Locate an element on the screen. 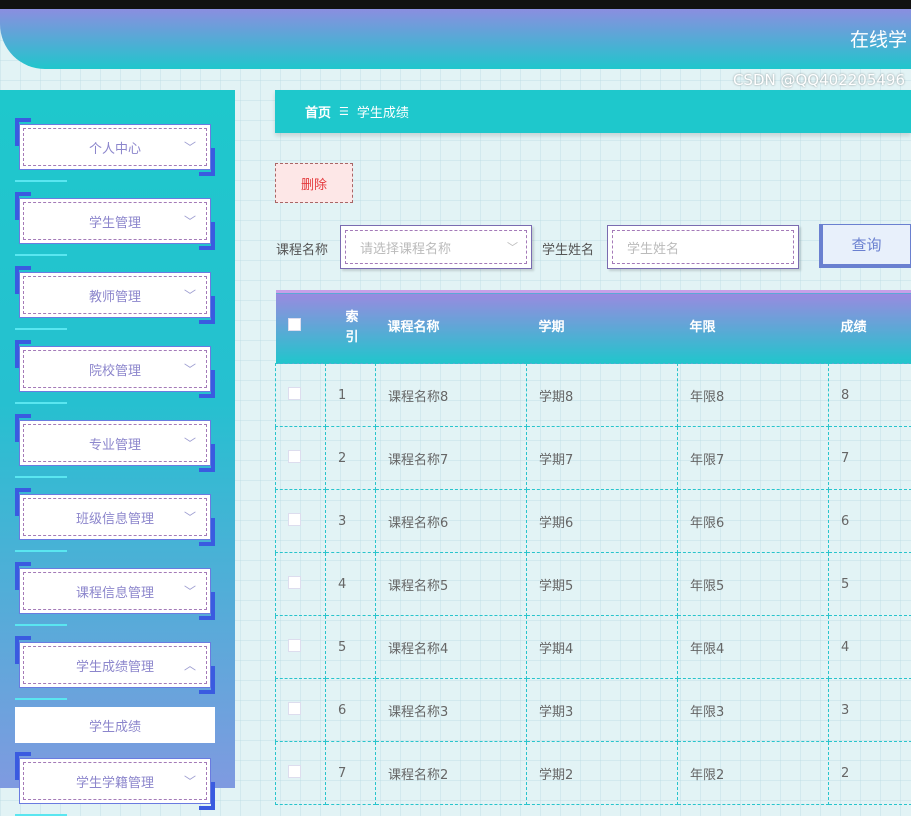  header-select-all is located at coordinates (301, 328).